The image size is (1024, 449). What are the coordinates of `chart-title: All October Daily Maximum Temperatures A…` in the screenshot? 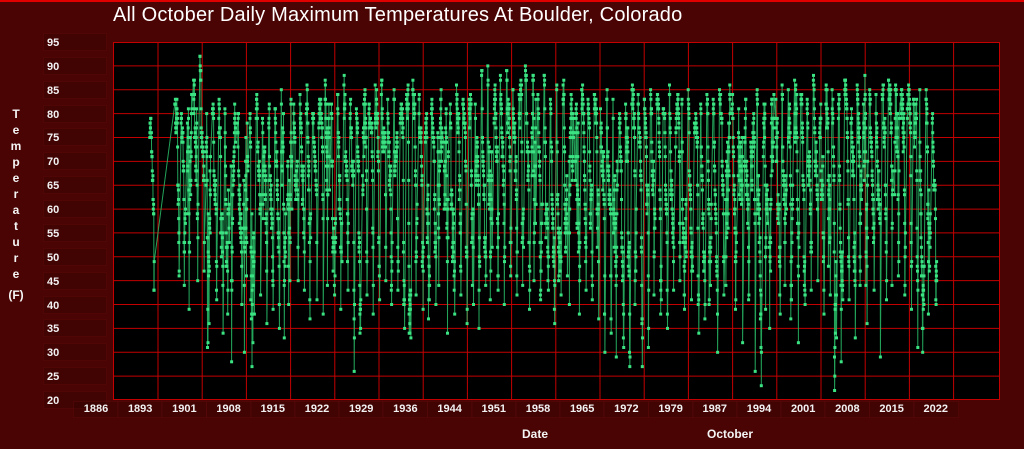 It's located at (398, 15).